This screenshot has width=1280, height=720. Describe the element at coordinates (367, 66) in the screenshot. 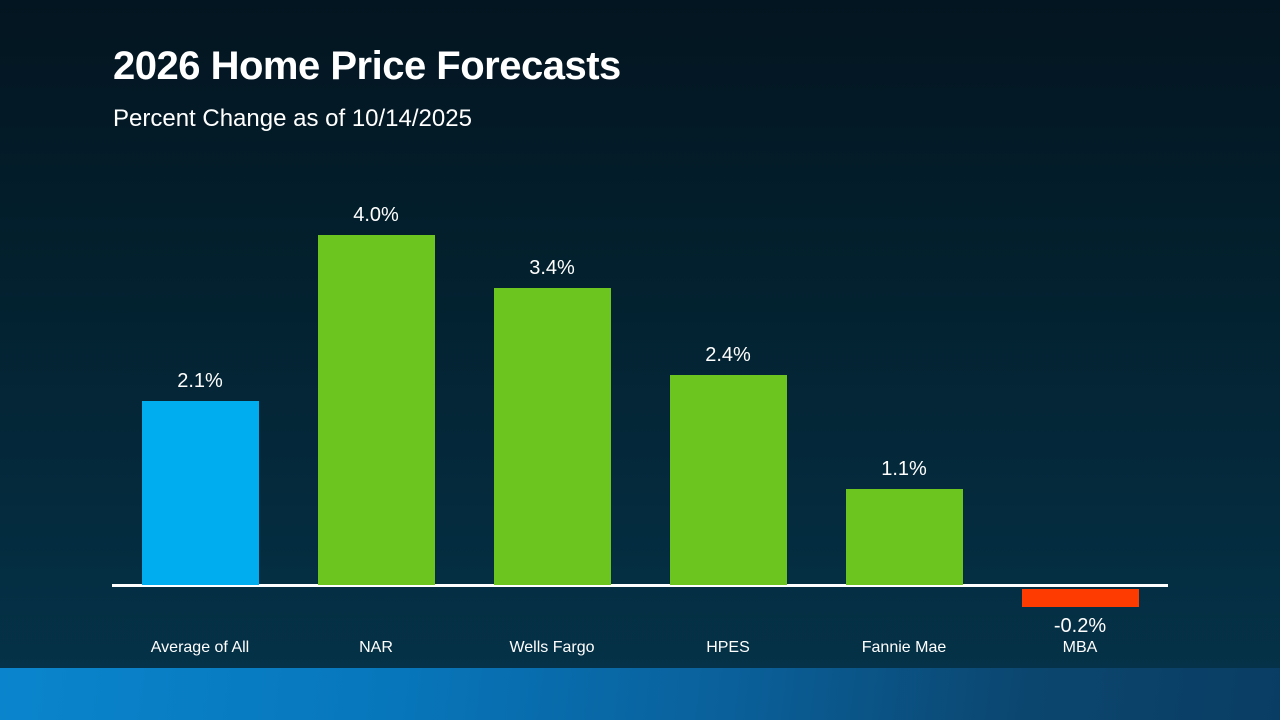

I see `chart-title: 2026 Home Price Forecasts` at that location.